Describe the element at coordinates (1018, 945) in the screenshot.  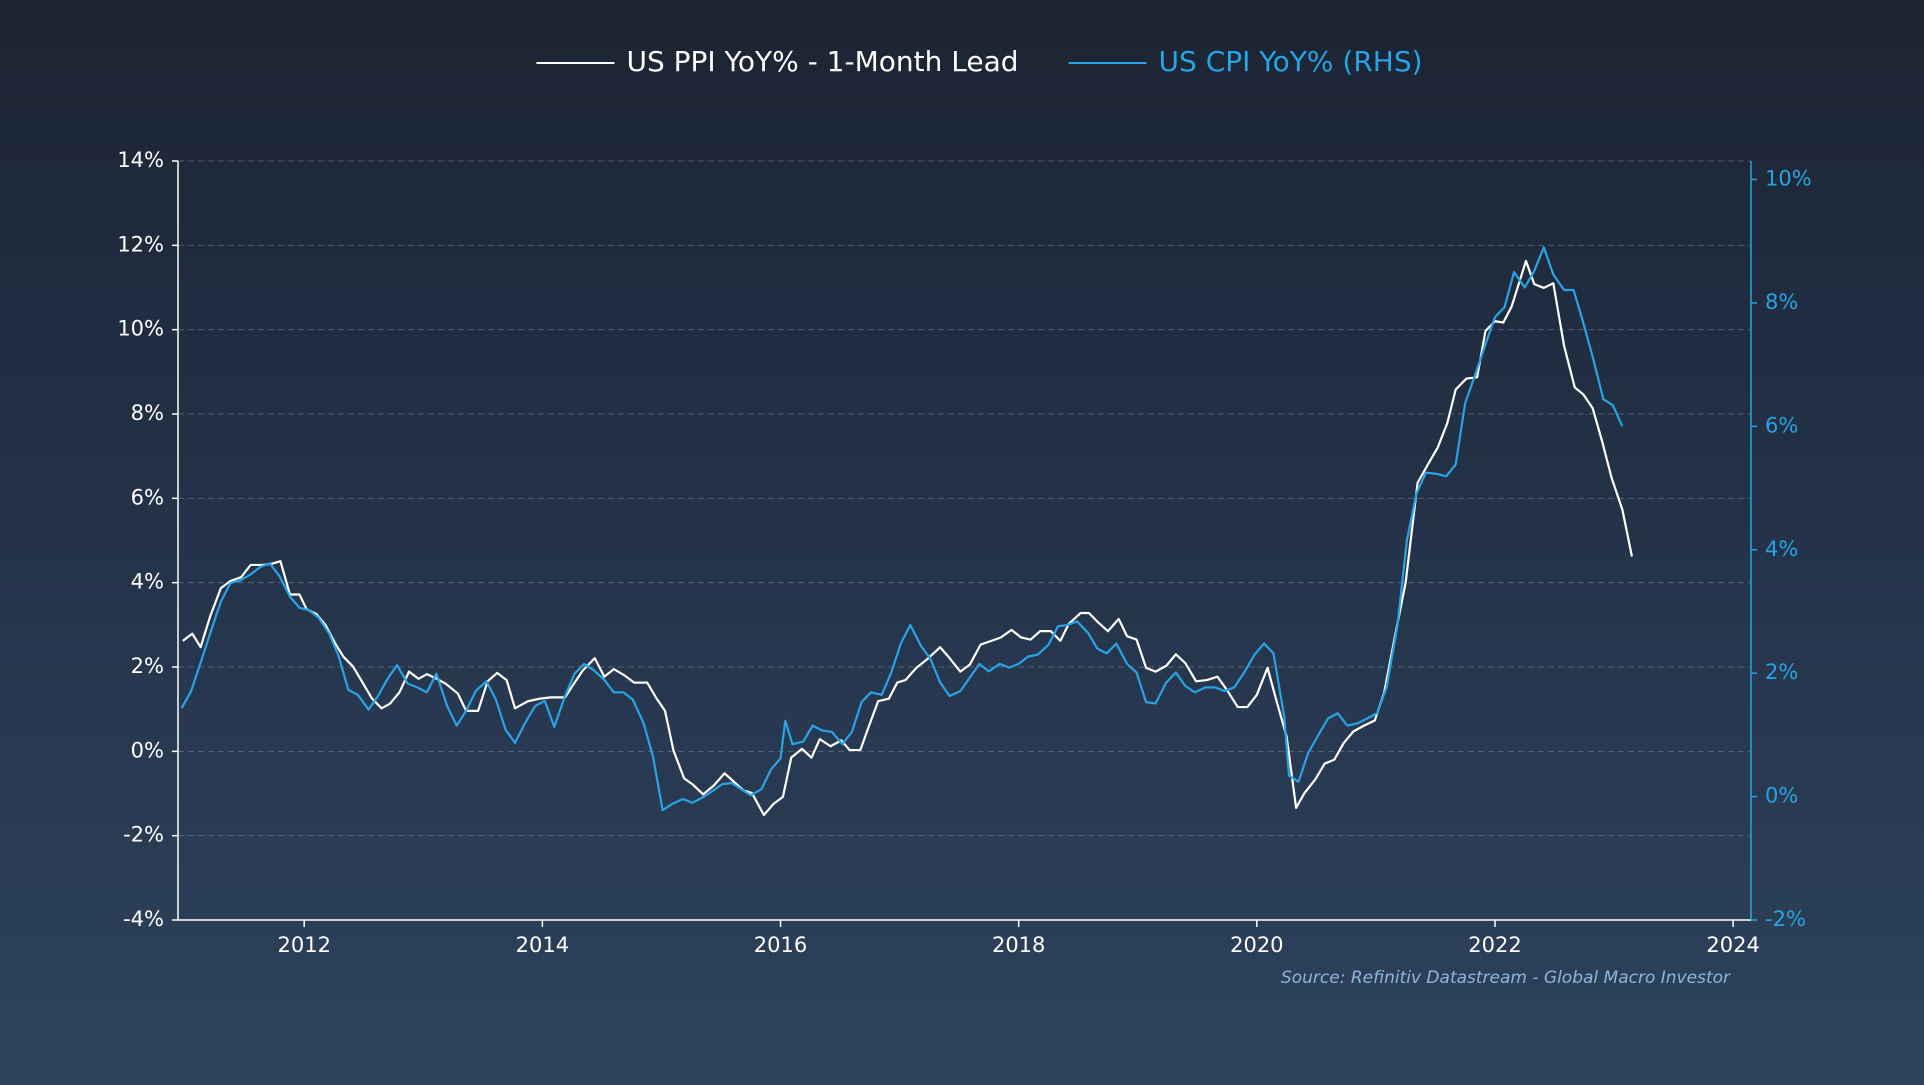
I see `x-tick-label: 2018` at that location.